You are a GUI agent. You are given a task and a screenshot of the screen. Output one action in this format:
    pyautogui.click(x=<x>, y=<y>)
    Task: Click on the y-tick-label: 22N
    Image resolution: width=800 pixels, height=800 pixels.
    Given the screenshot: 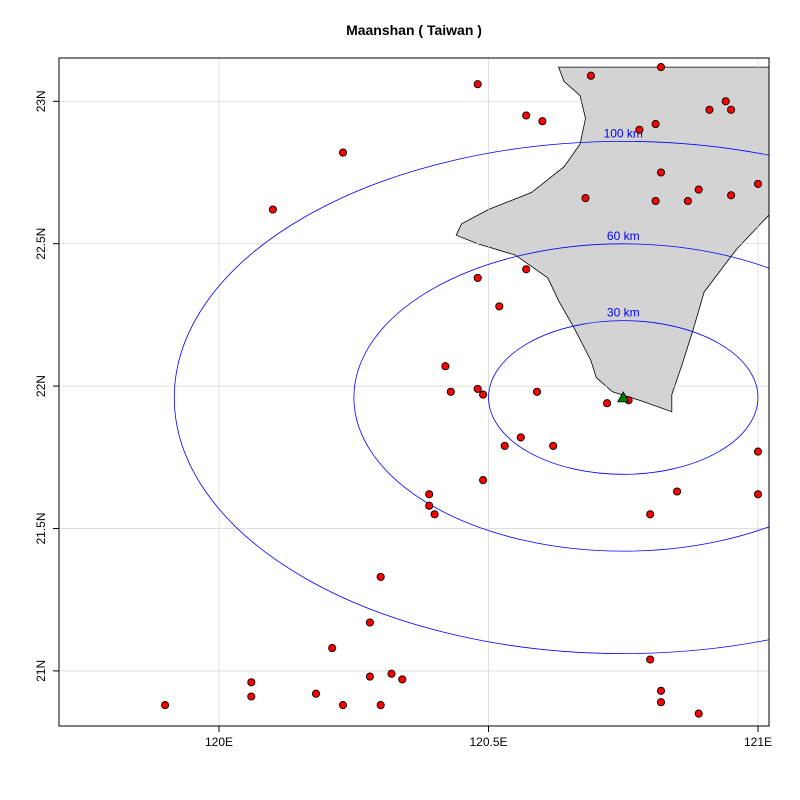 What is the action you would take?
    pyautogui.click(x=41, y=386)
    